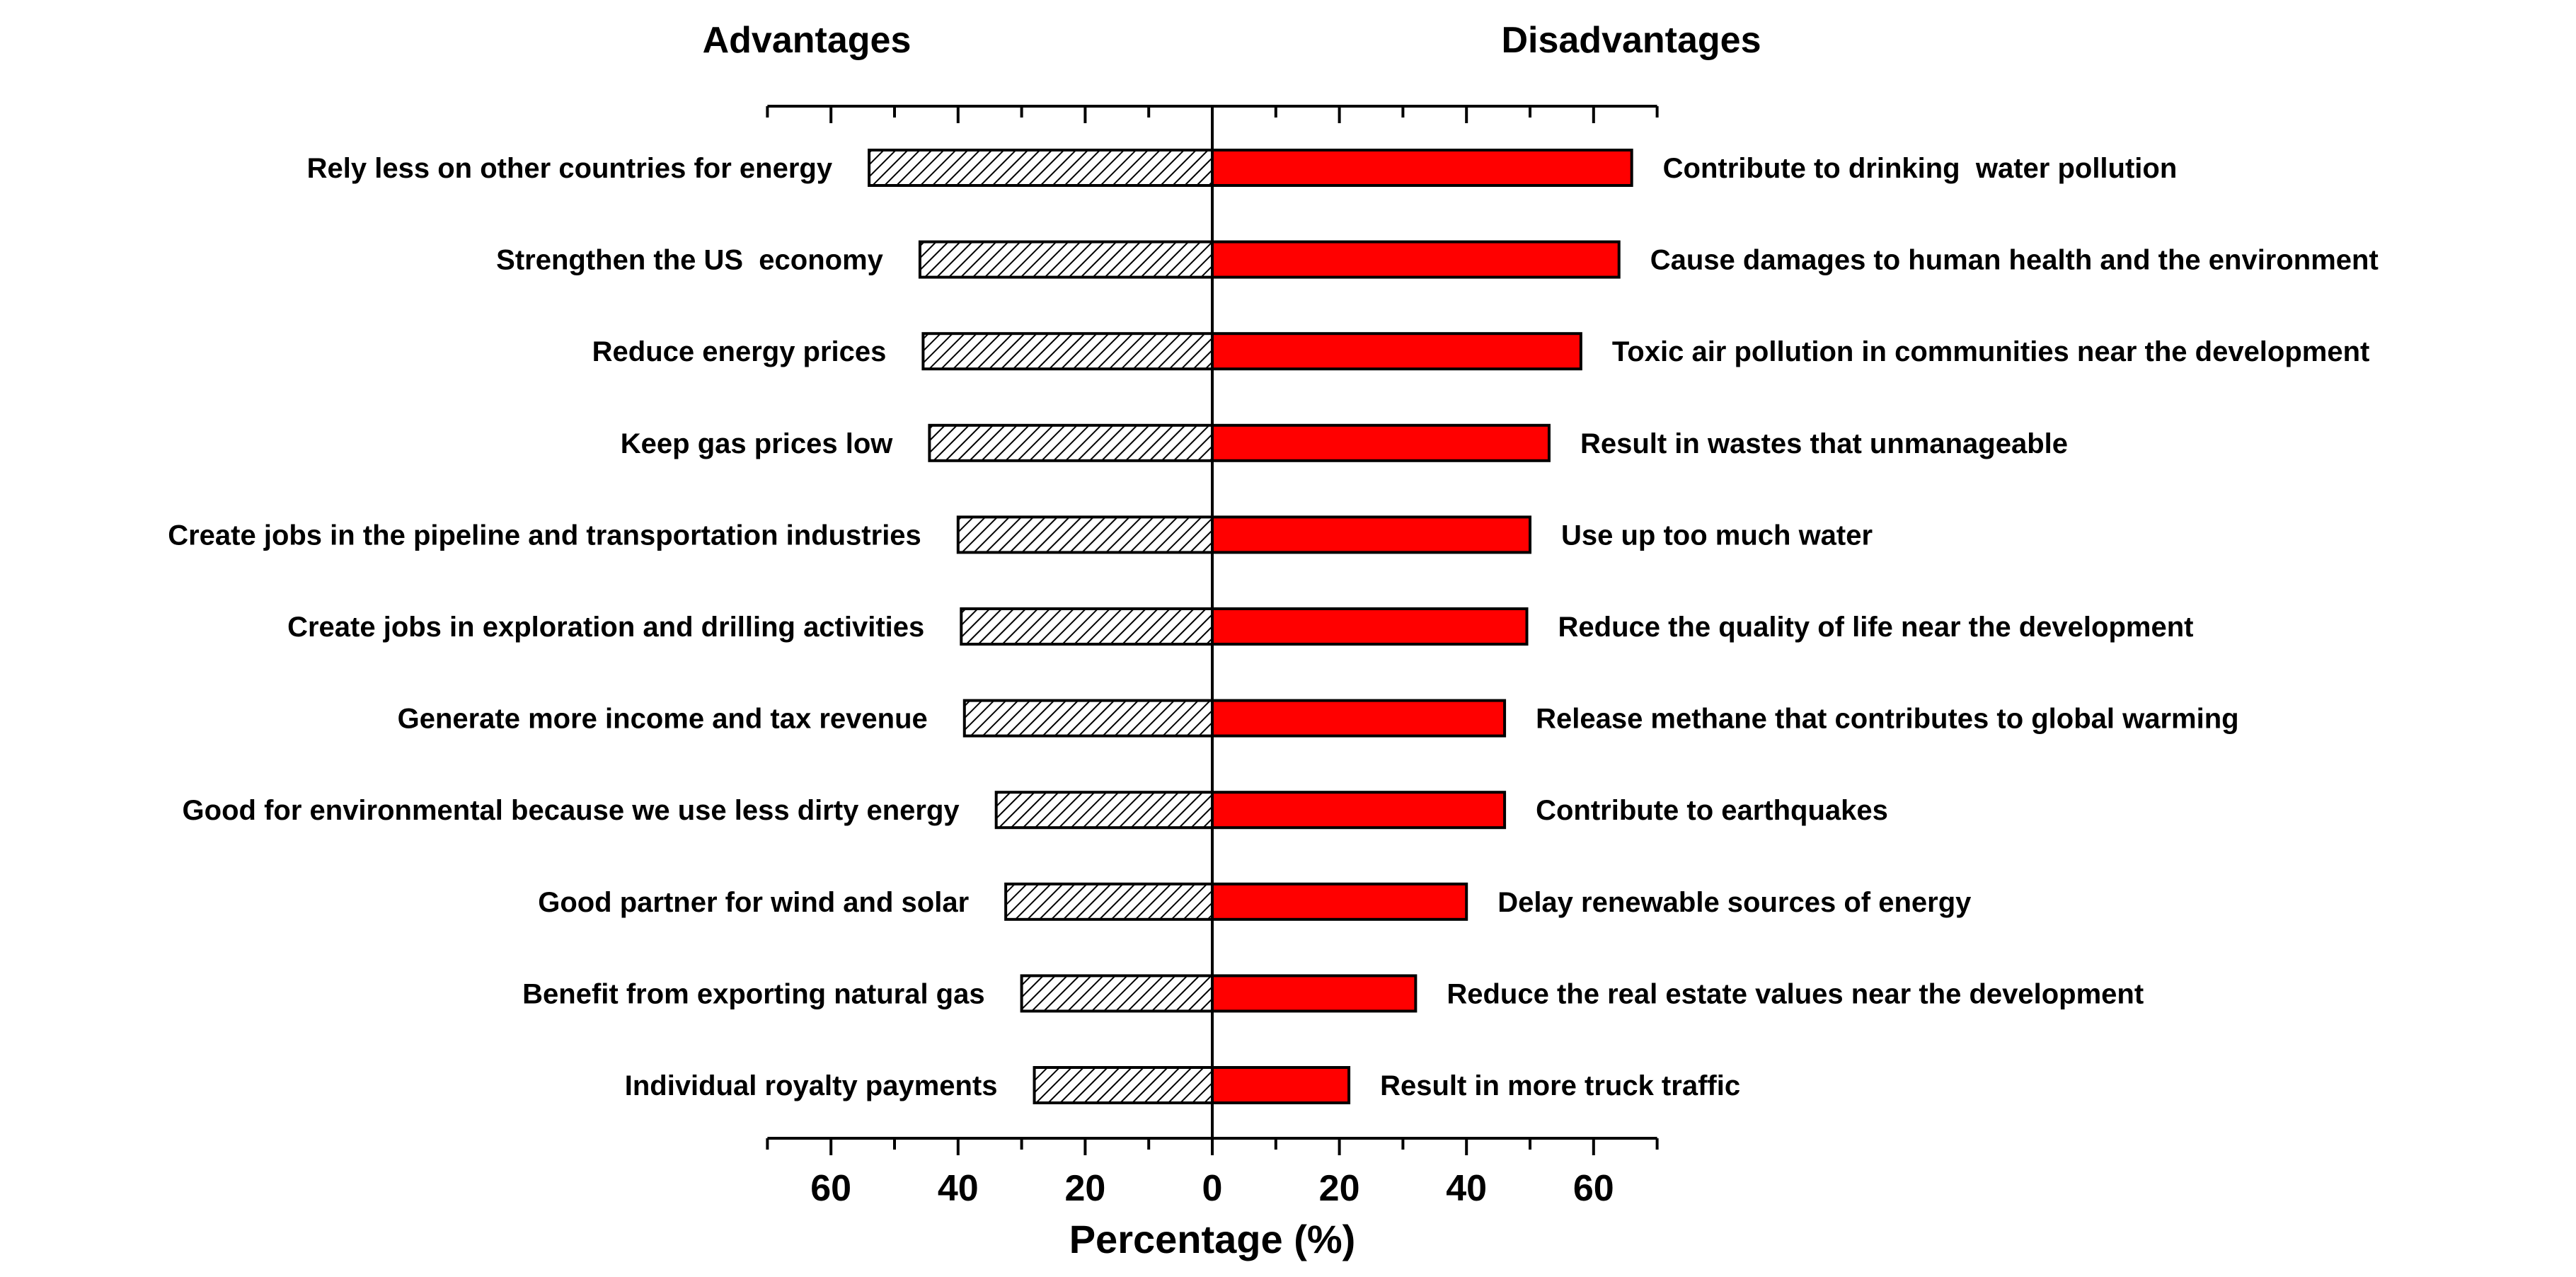 The height and width of the screenshot is (1277, 2576). I want to click on advantages-heading: Advantages, so click(808, 40).